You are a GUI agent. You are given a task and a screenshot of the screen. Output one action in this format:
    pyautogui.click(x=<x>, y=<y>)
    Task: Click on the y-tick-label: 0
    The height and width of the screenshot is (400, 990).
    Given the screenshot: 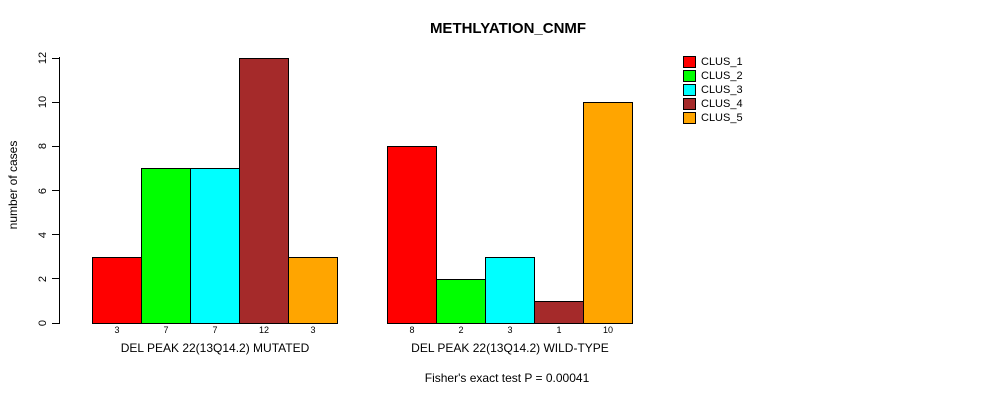 What is the action you would take?
    pyautogui.click(x=43, y=323)
    